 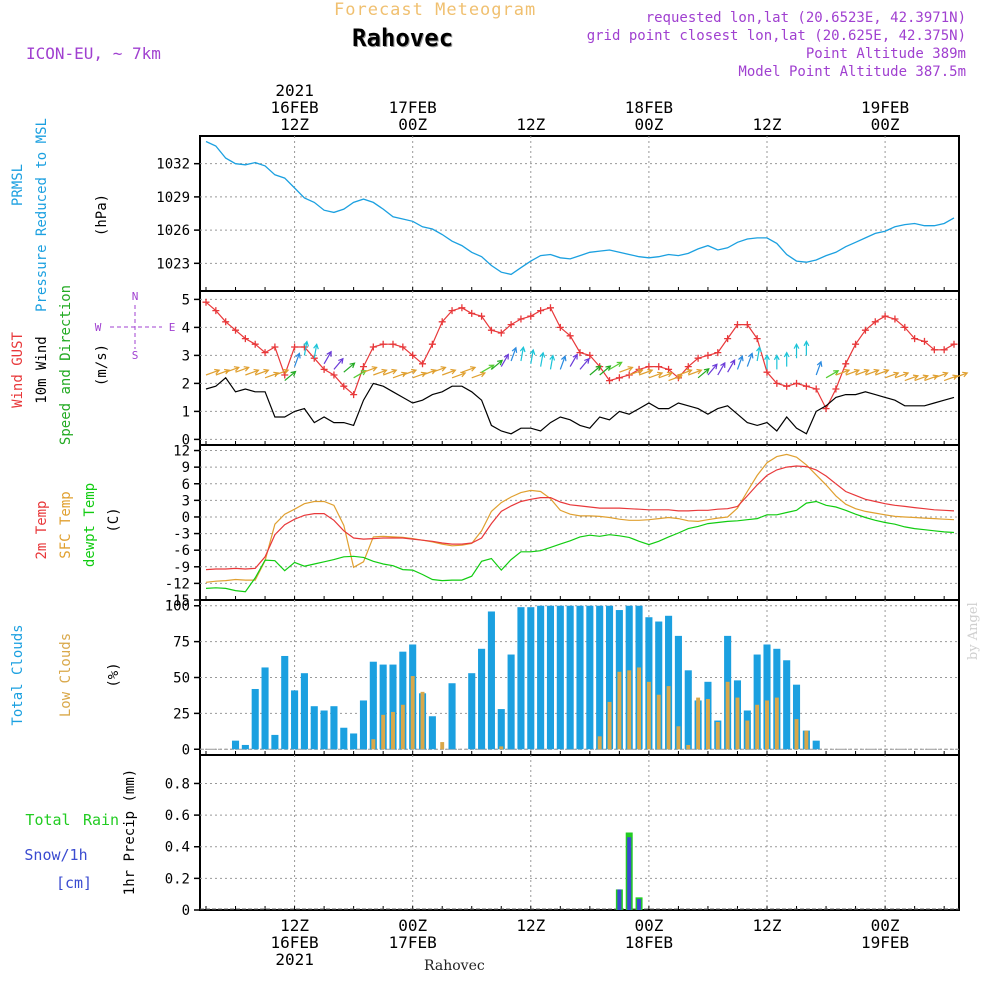 What do you see at coordinates (454, 966) in the screenshot?
I see `bottom-location-label: Rahovec` at bounding box center [454, 966].